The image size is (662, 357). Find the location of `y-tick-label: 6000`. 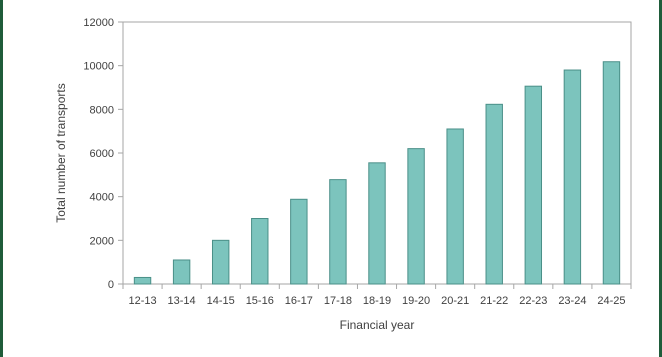

y-tick-label: 6000 is located at coordinates (102, 154).